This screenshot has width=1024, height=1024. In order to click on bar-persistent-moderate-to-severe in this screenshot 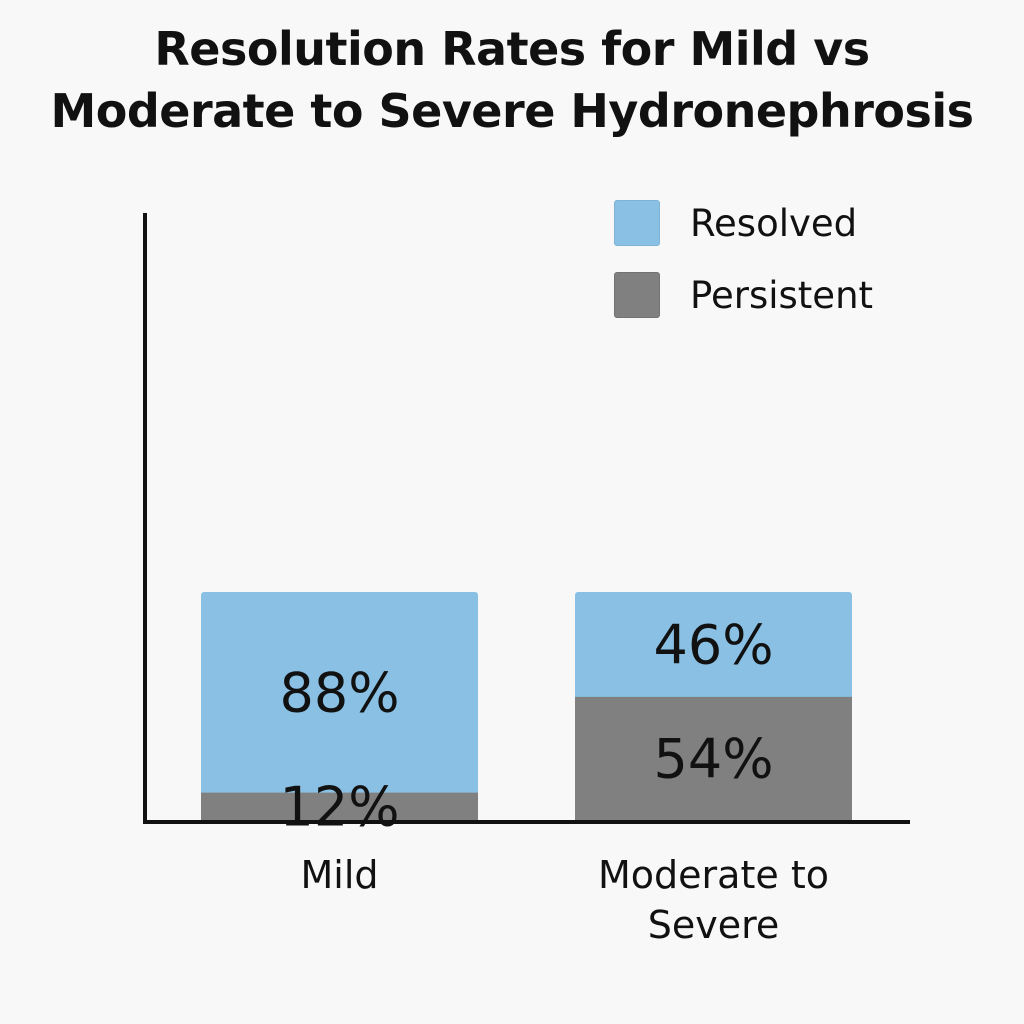, I will do `click(713, 758)`.